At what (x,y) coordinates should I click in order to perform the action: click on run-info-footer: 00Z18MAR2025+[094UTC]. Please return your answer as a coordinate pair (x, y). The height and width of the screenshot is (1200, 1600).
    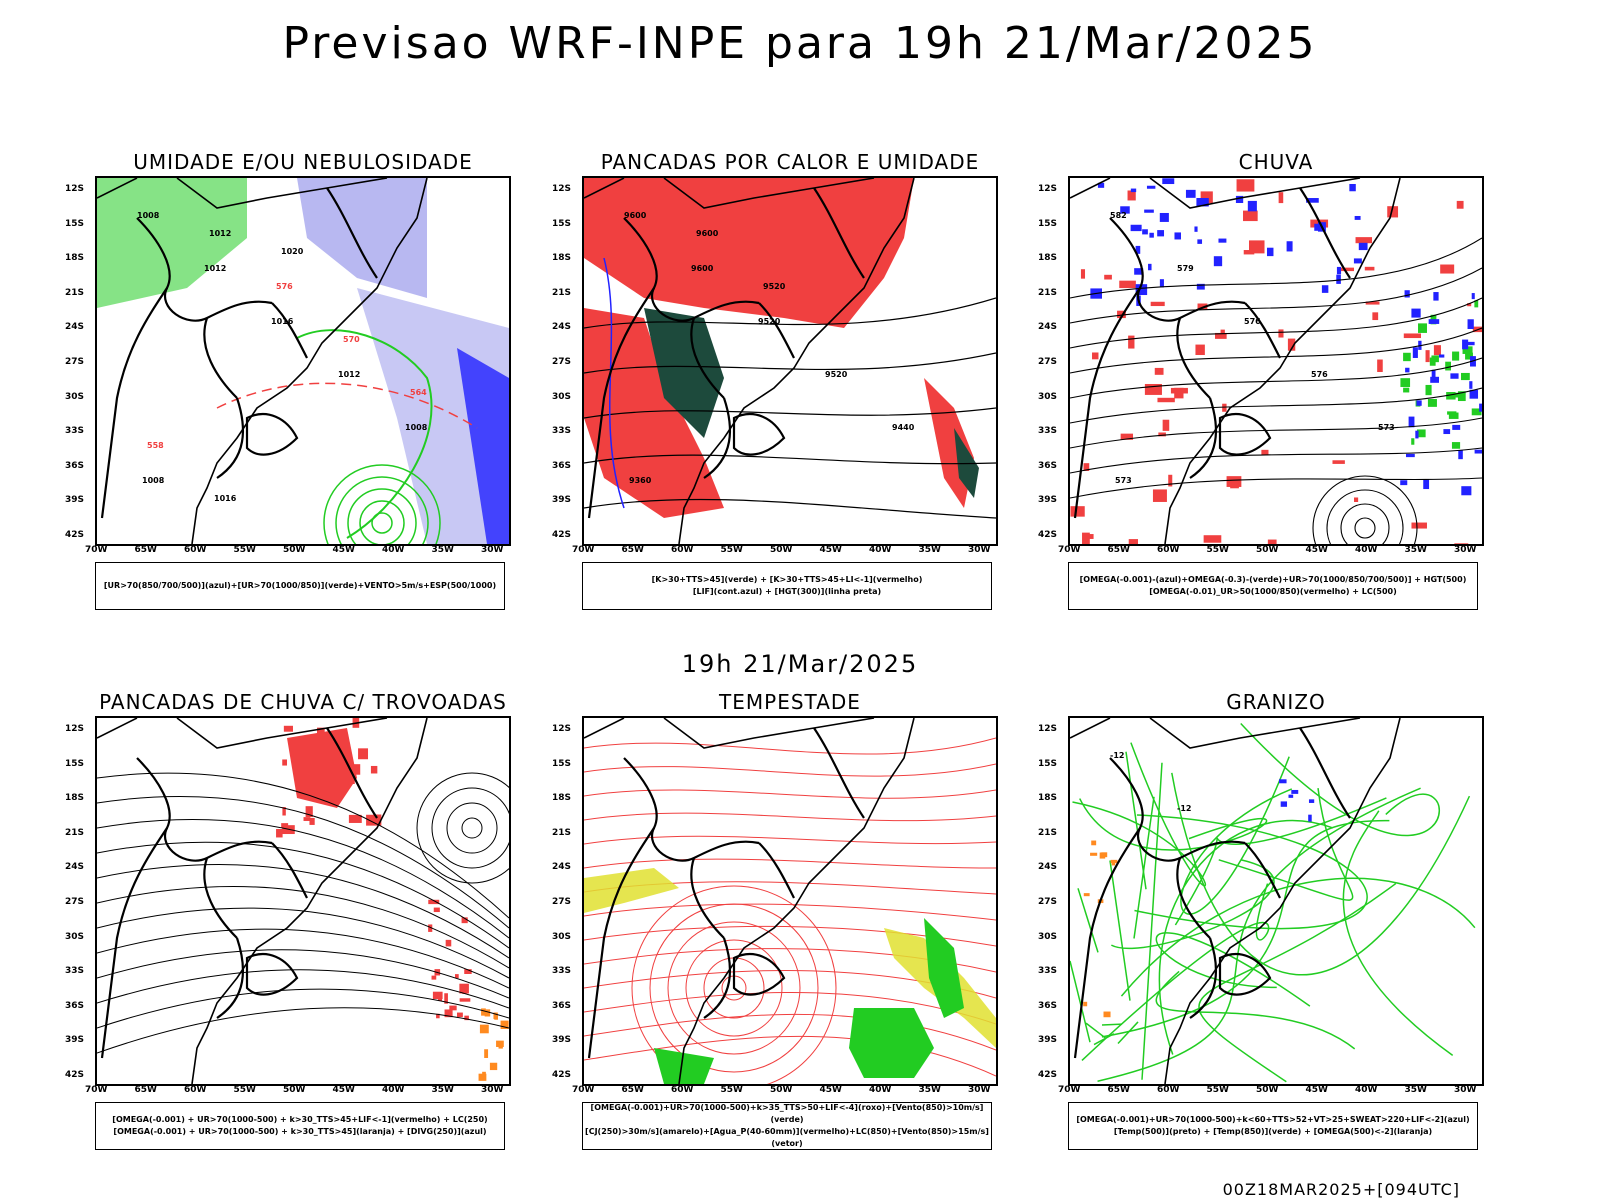
    Looking at the image, I should click on (1341, 1189).